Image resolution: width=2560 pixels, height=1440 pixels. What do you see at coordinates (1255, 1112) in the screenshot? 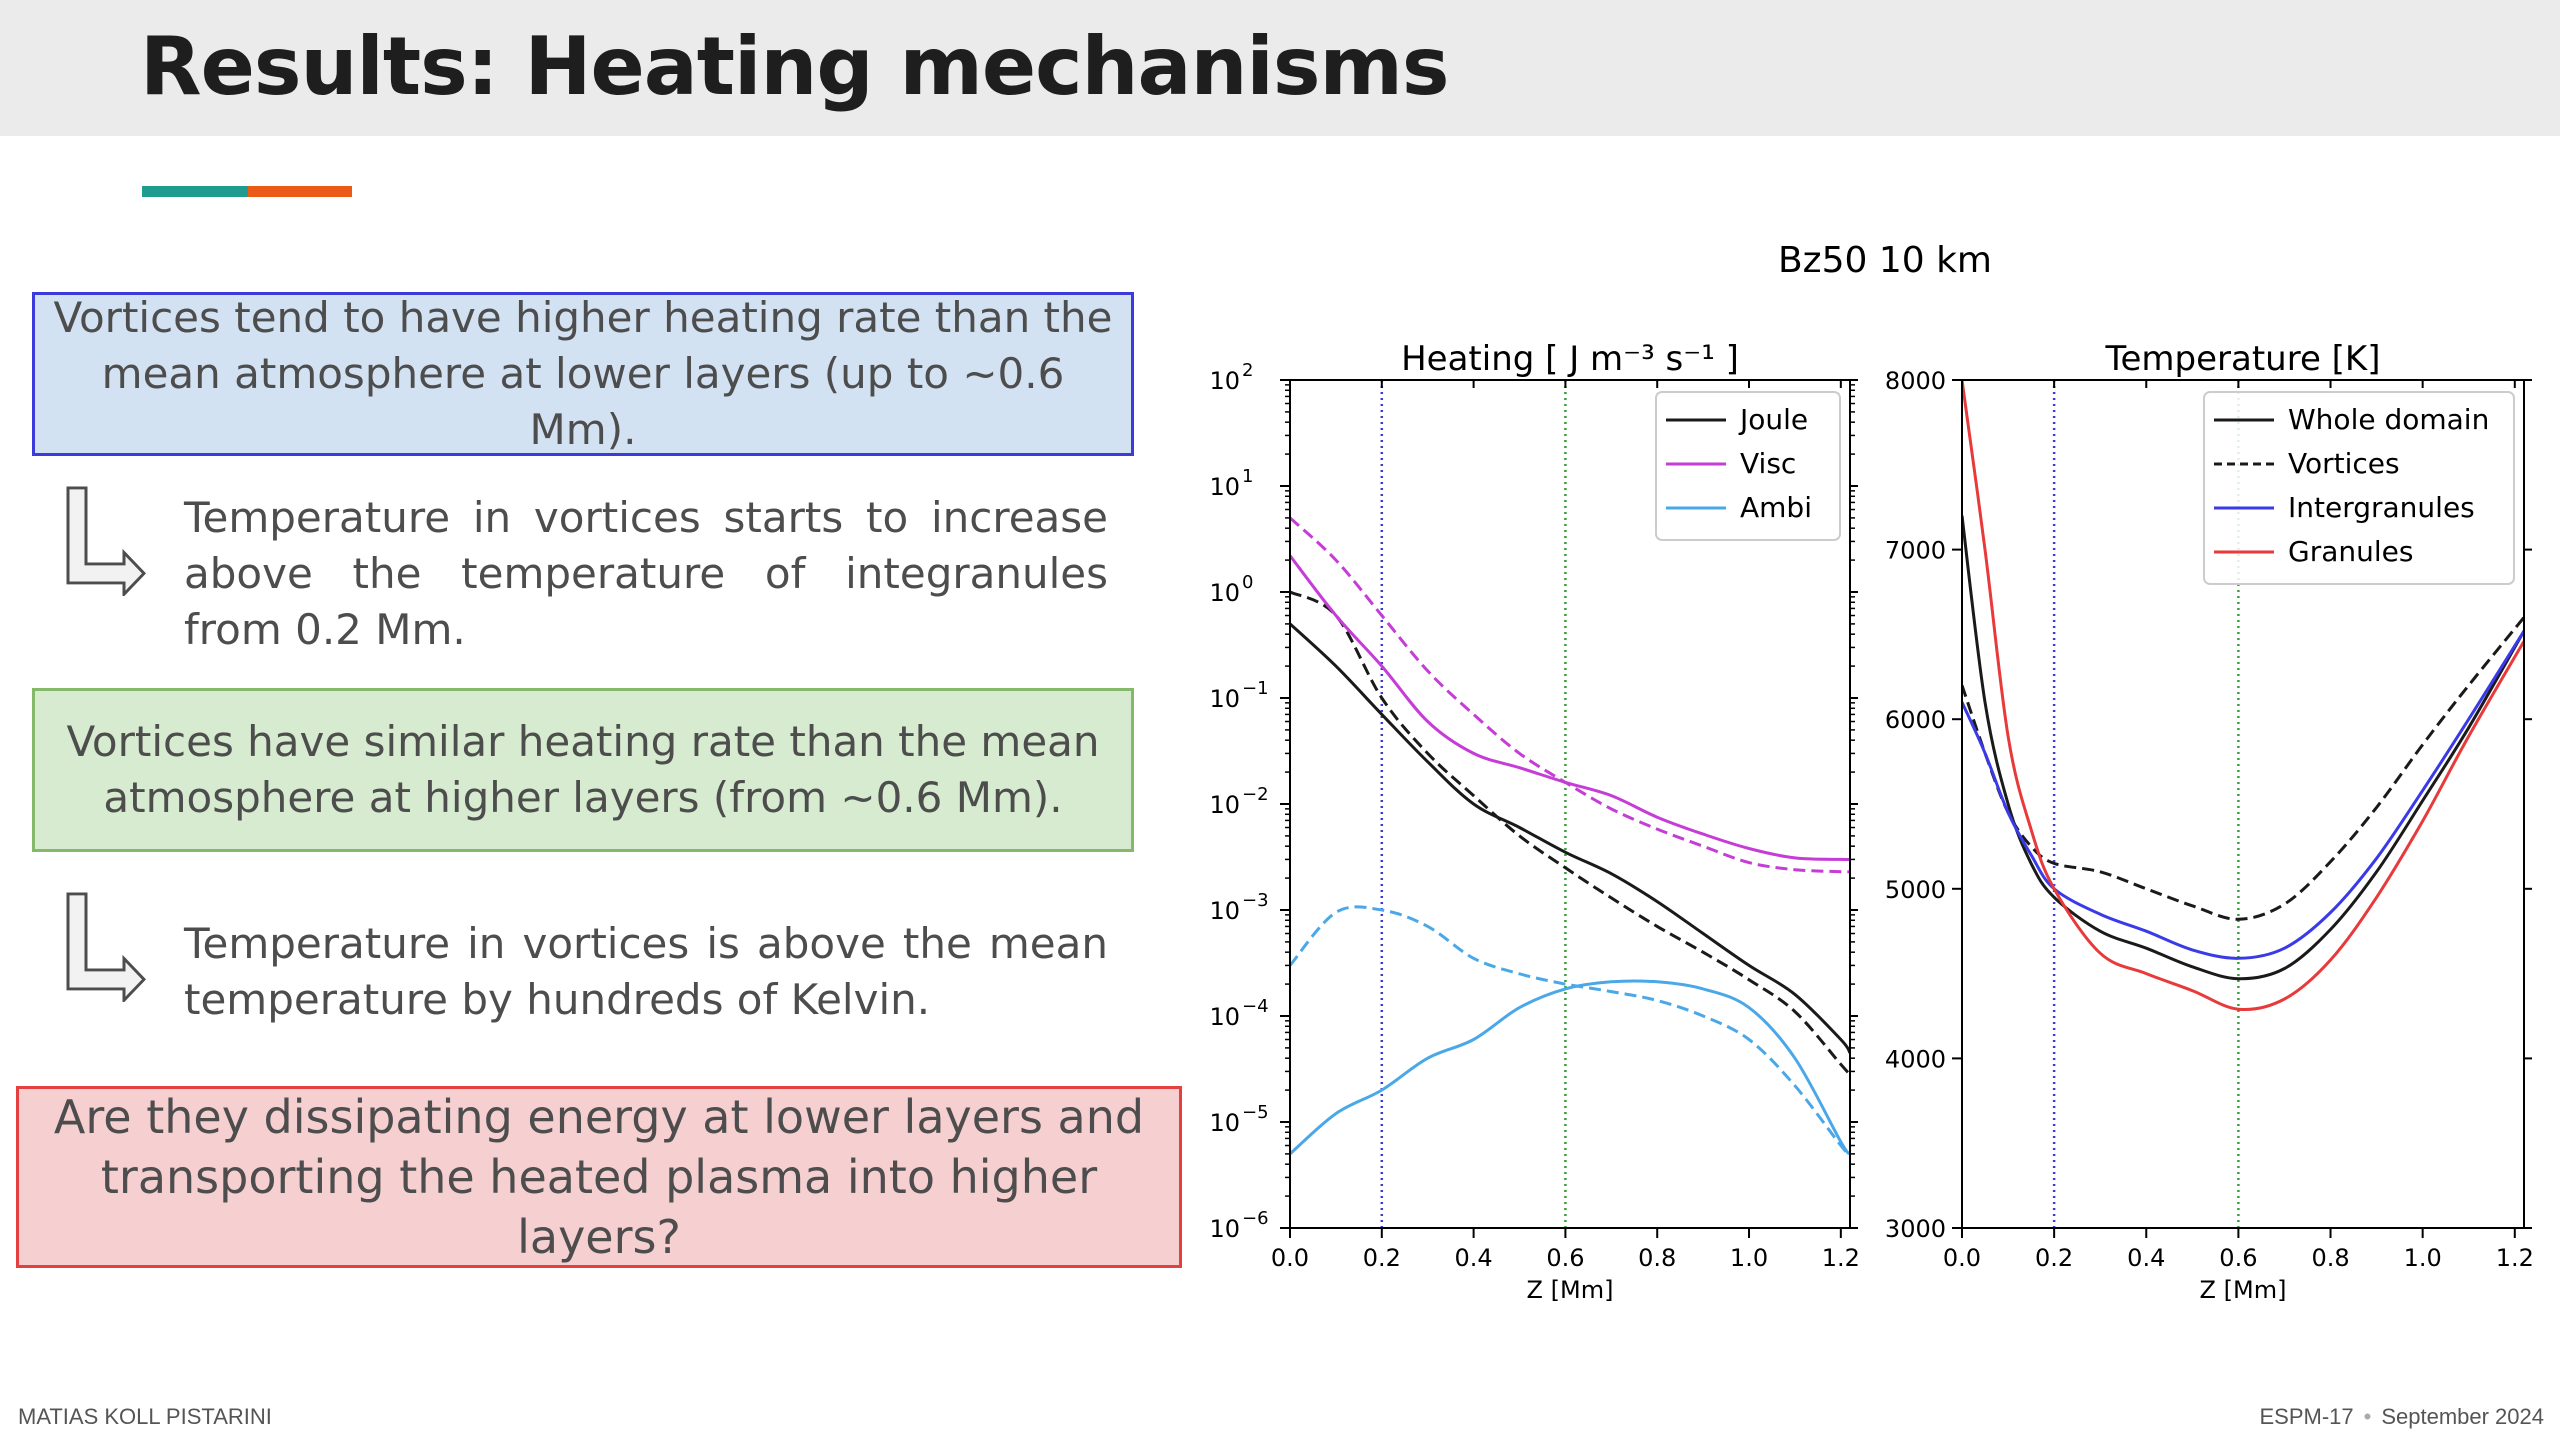
I see `y-tick-exponent: −5` at bounding box center [1255, 1112].